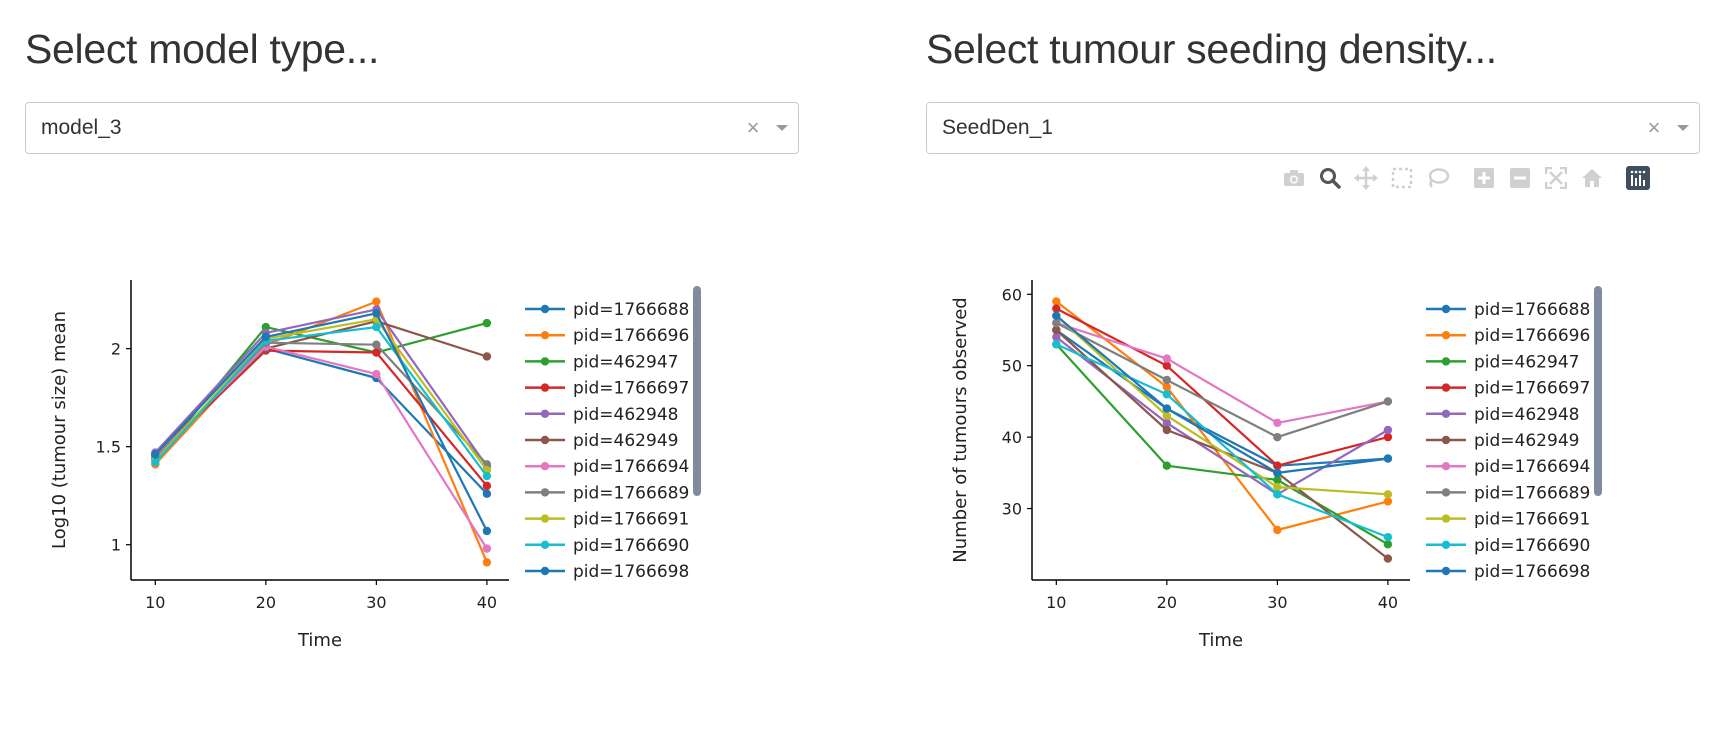 This screenshot has width=1714, height=747. I want to click on camera-icon, so click(1294, 178).